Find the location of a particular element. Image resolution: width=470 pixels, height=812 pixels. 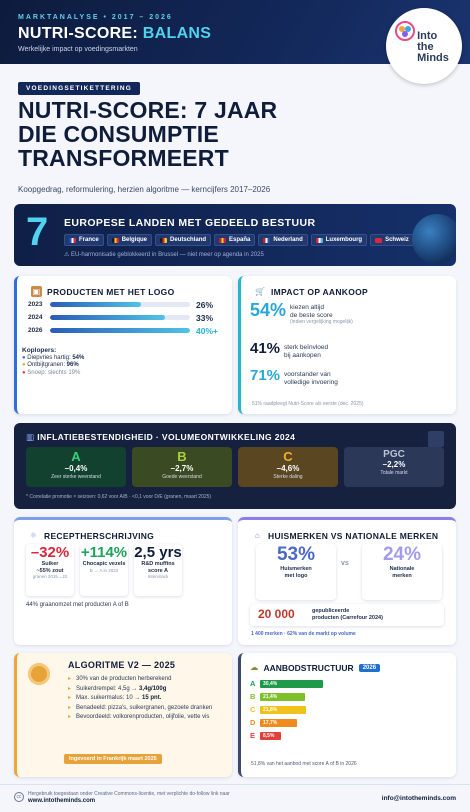

countries-title: EUROPESE LANDEN MET GEDEELD BESTUUR is located at coordinates (190, 223).